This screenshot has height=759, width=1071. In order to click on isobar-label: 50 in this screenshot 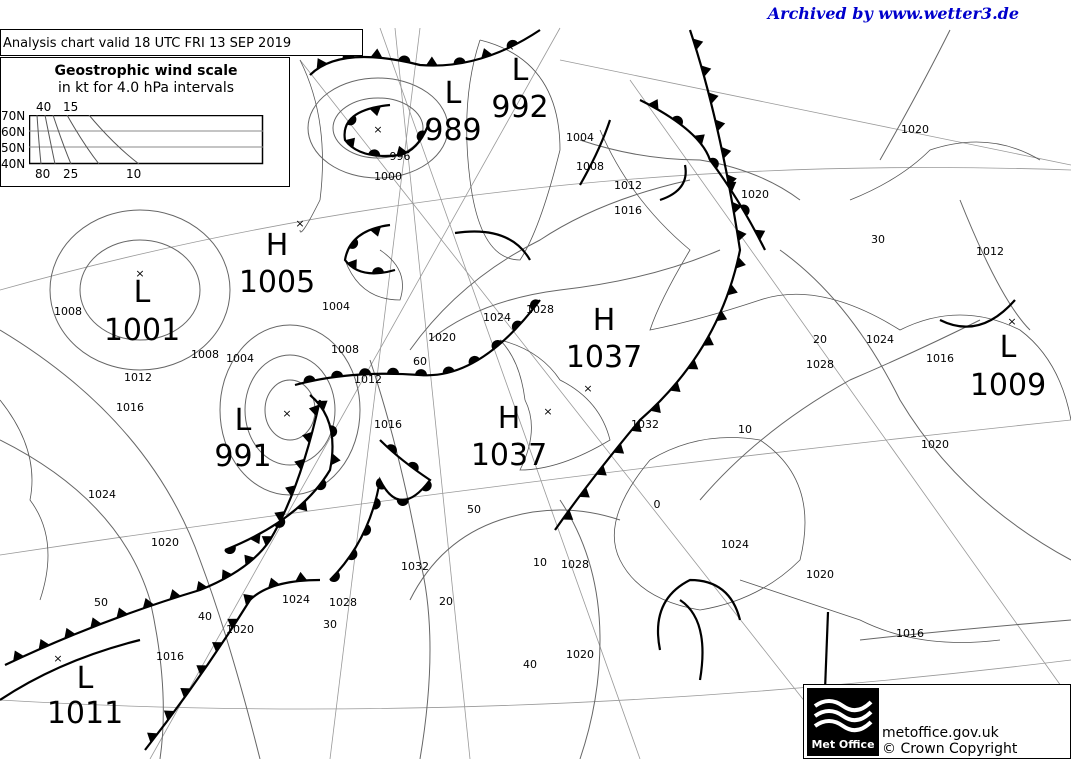, I will do `click(474, 509)`.